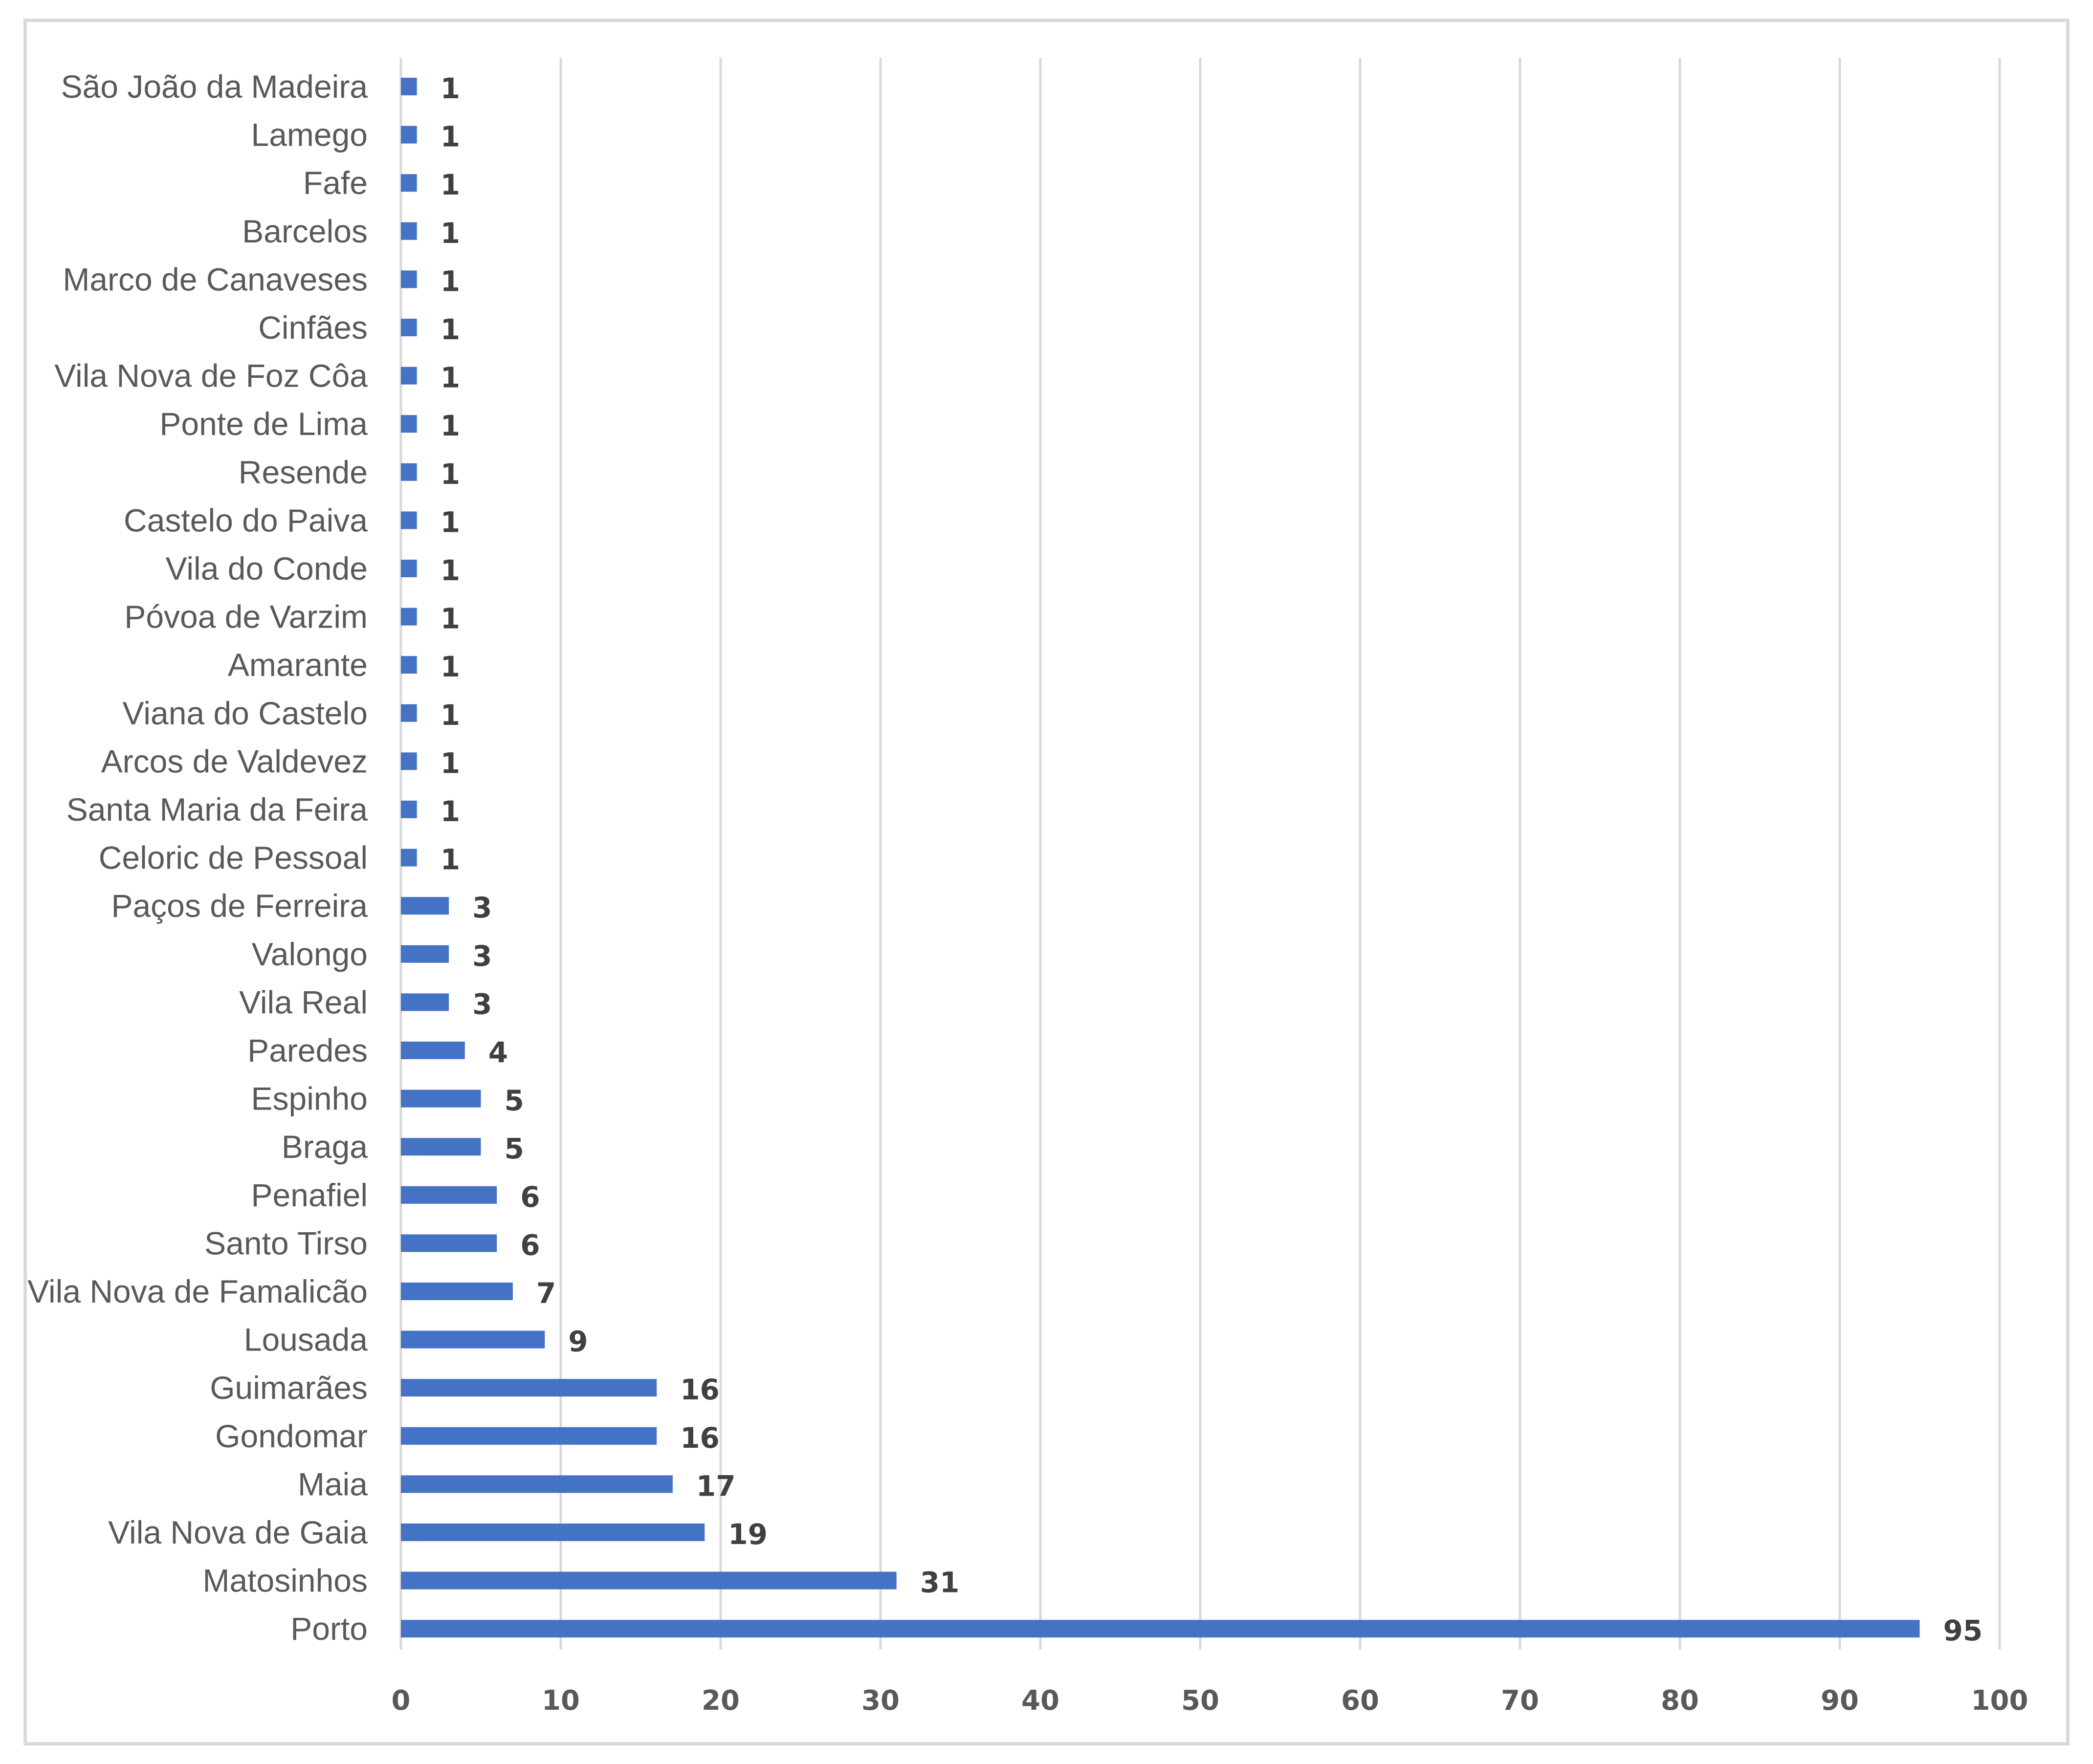 The height and width of the screenshot is (1764, 2093). I want to click on category-label: Arcos de Valdevez, so click(235, 761).